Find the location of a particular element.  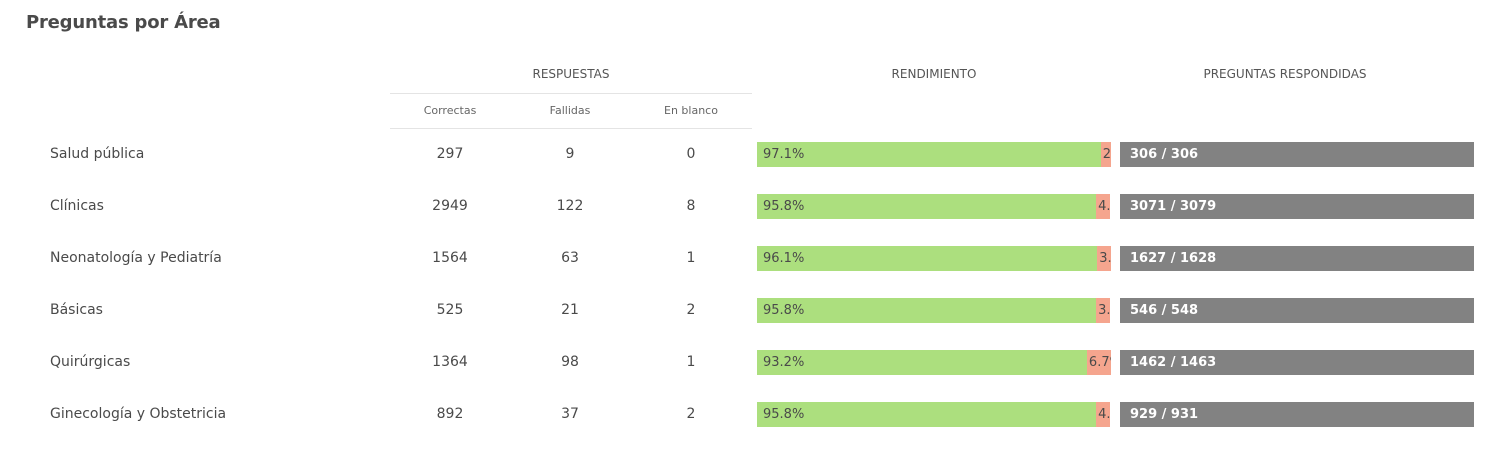

rendimiento-failed-segment: 3.9% is located at coordinates (1104, 258).